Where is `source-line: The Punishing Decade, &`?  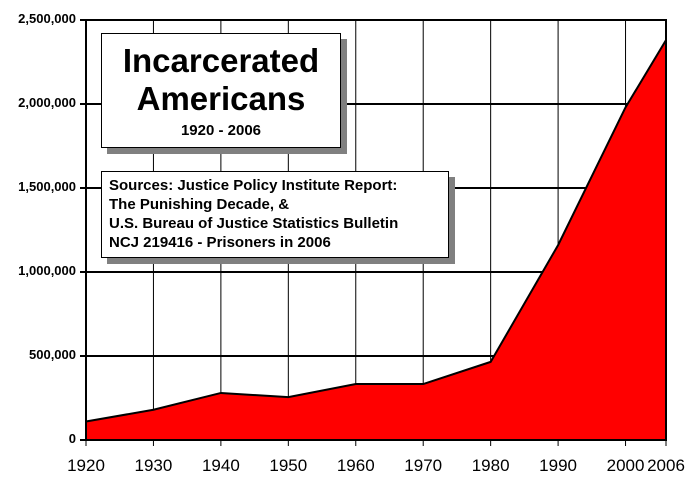
source-line: The Punishing Decade, & is located at coordinates (199, 204).